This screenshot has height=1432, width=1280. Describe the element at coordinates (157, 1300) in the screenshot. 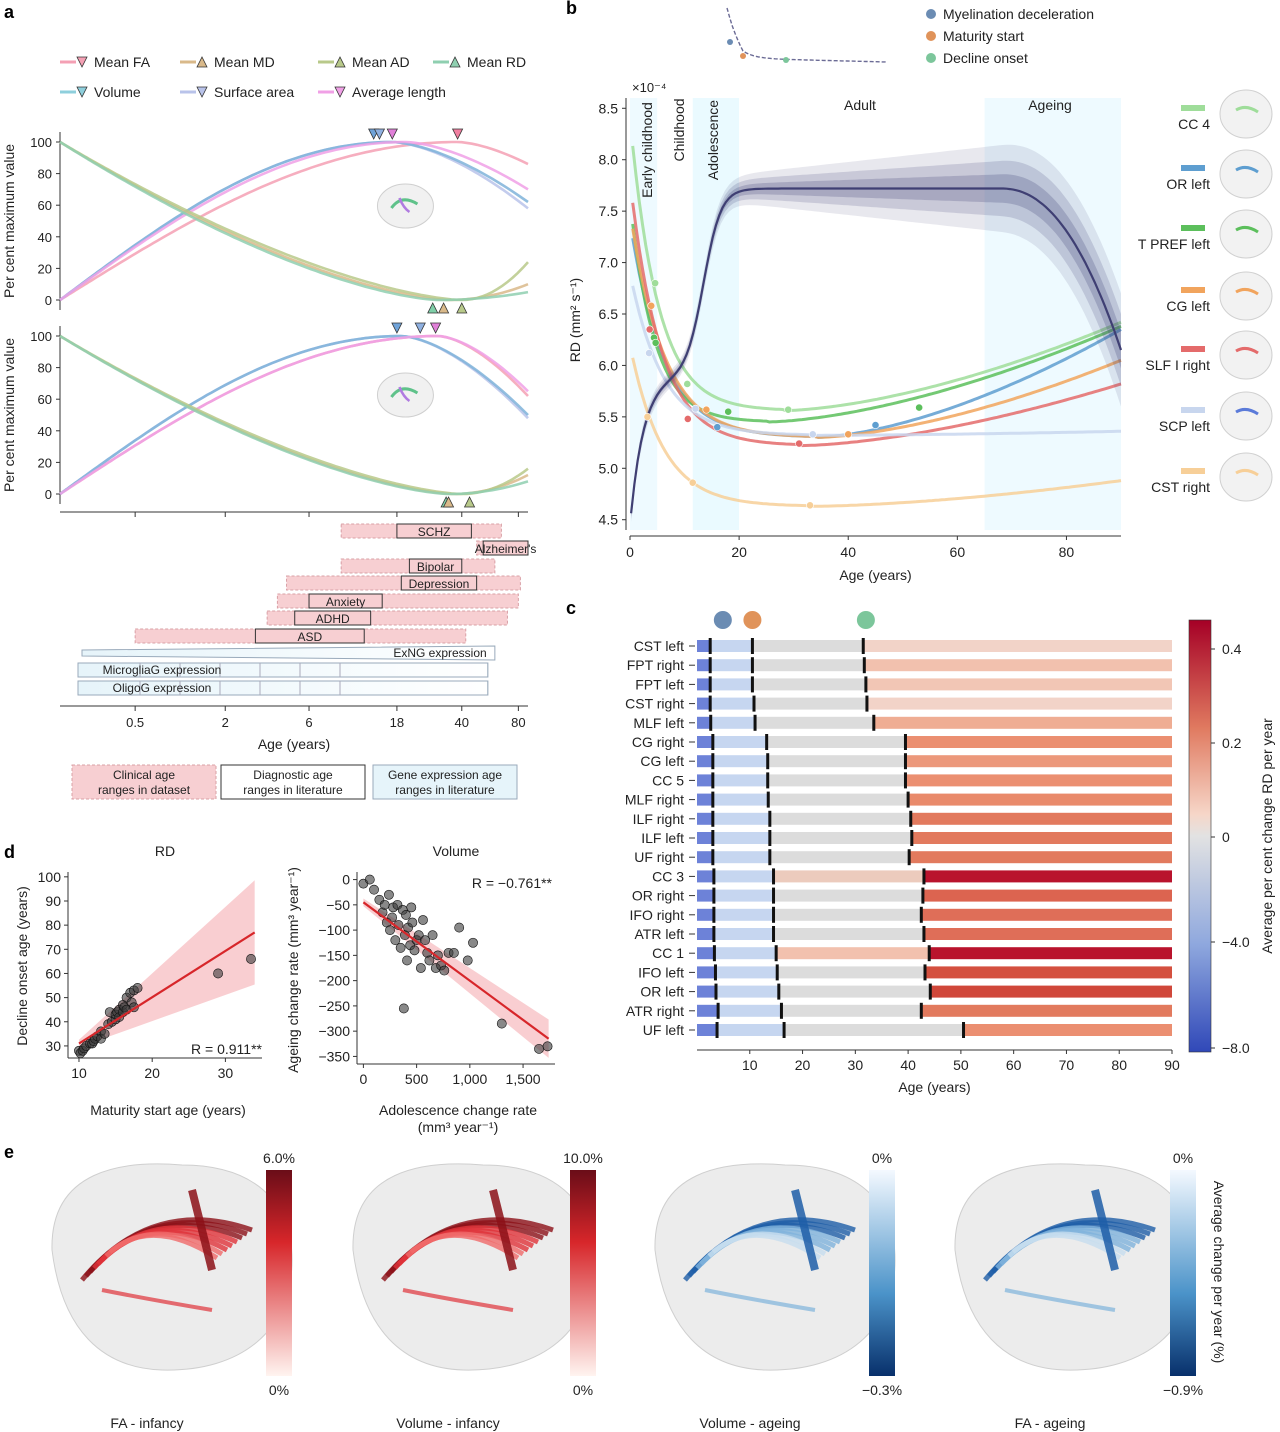

I see `fibre-tract` at that location.